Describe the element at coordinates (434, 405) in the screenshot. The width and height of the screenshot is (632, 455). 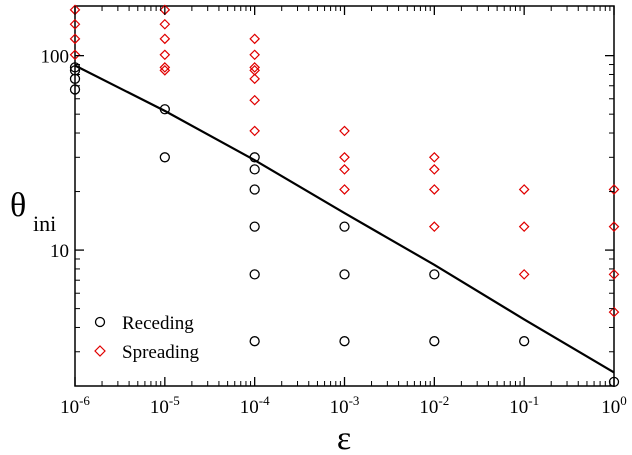
I see `x-tick-label: 10⁻²` at that location.